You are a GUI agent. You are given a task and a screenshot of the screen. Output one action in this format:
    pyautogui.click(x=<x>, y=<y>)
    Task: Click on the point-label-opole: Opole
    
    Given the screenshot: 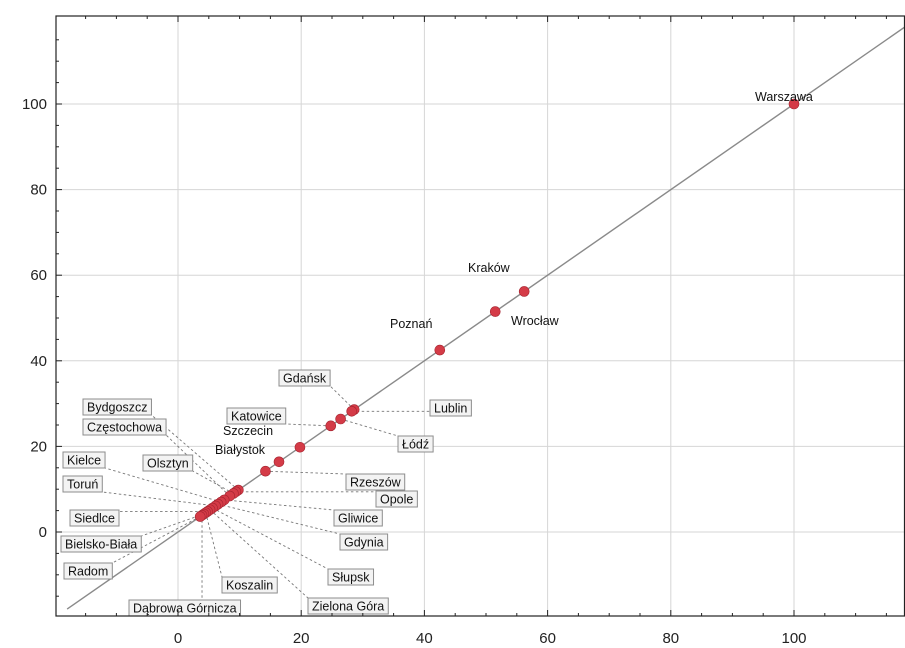 What is the action you would take?
    pyautogui.click(x=396, y=500)
    